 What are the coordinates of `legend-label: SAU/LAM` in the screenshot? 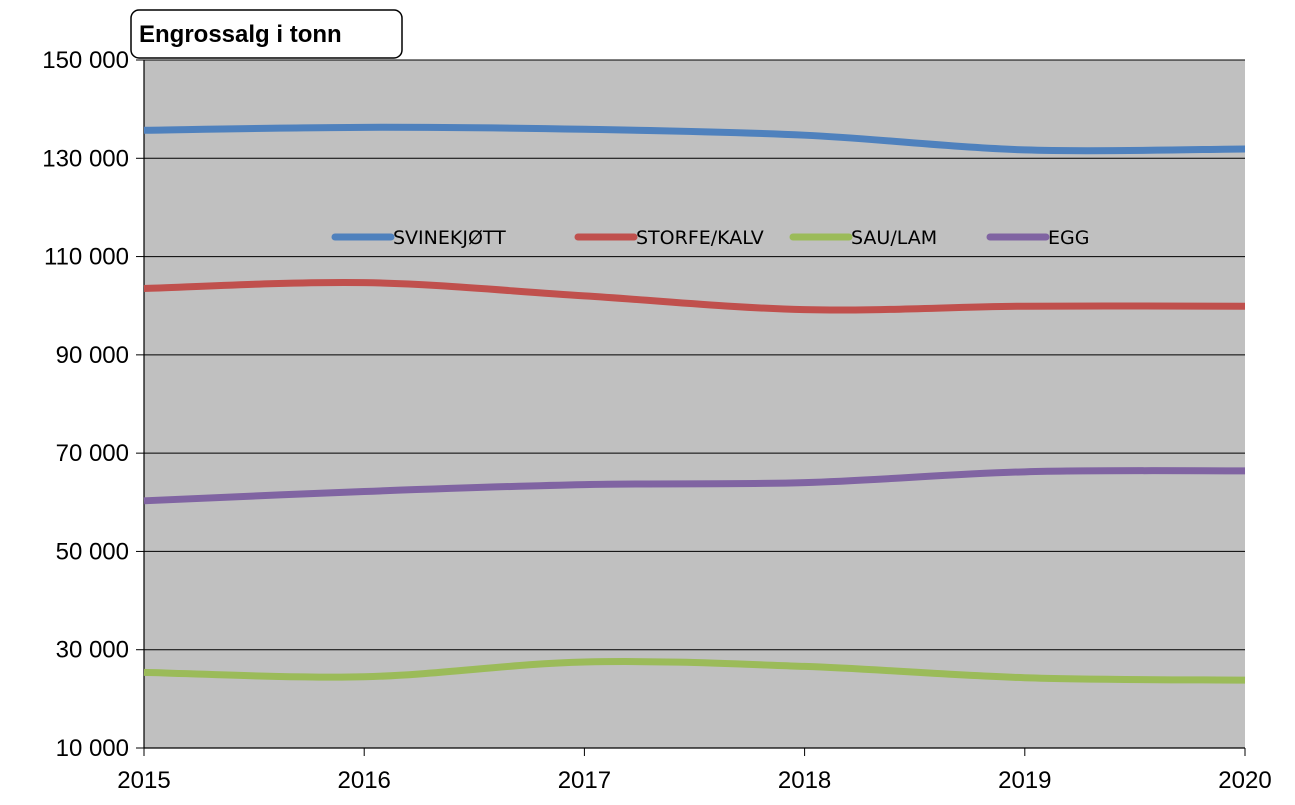 It's located at (894, 238).